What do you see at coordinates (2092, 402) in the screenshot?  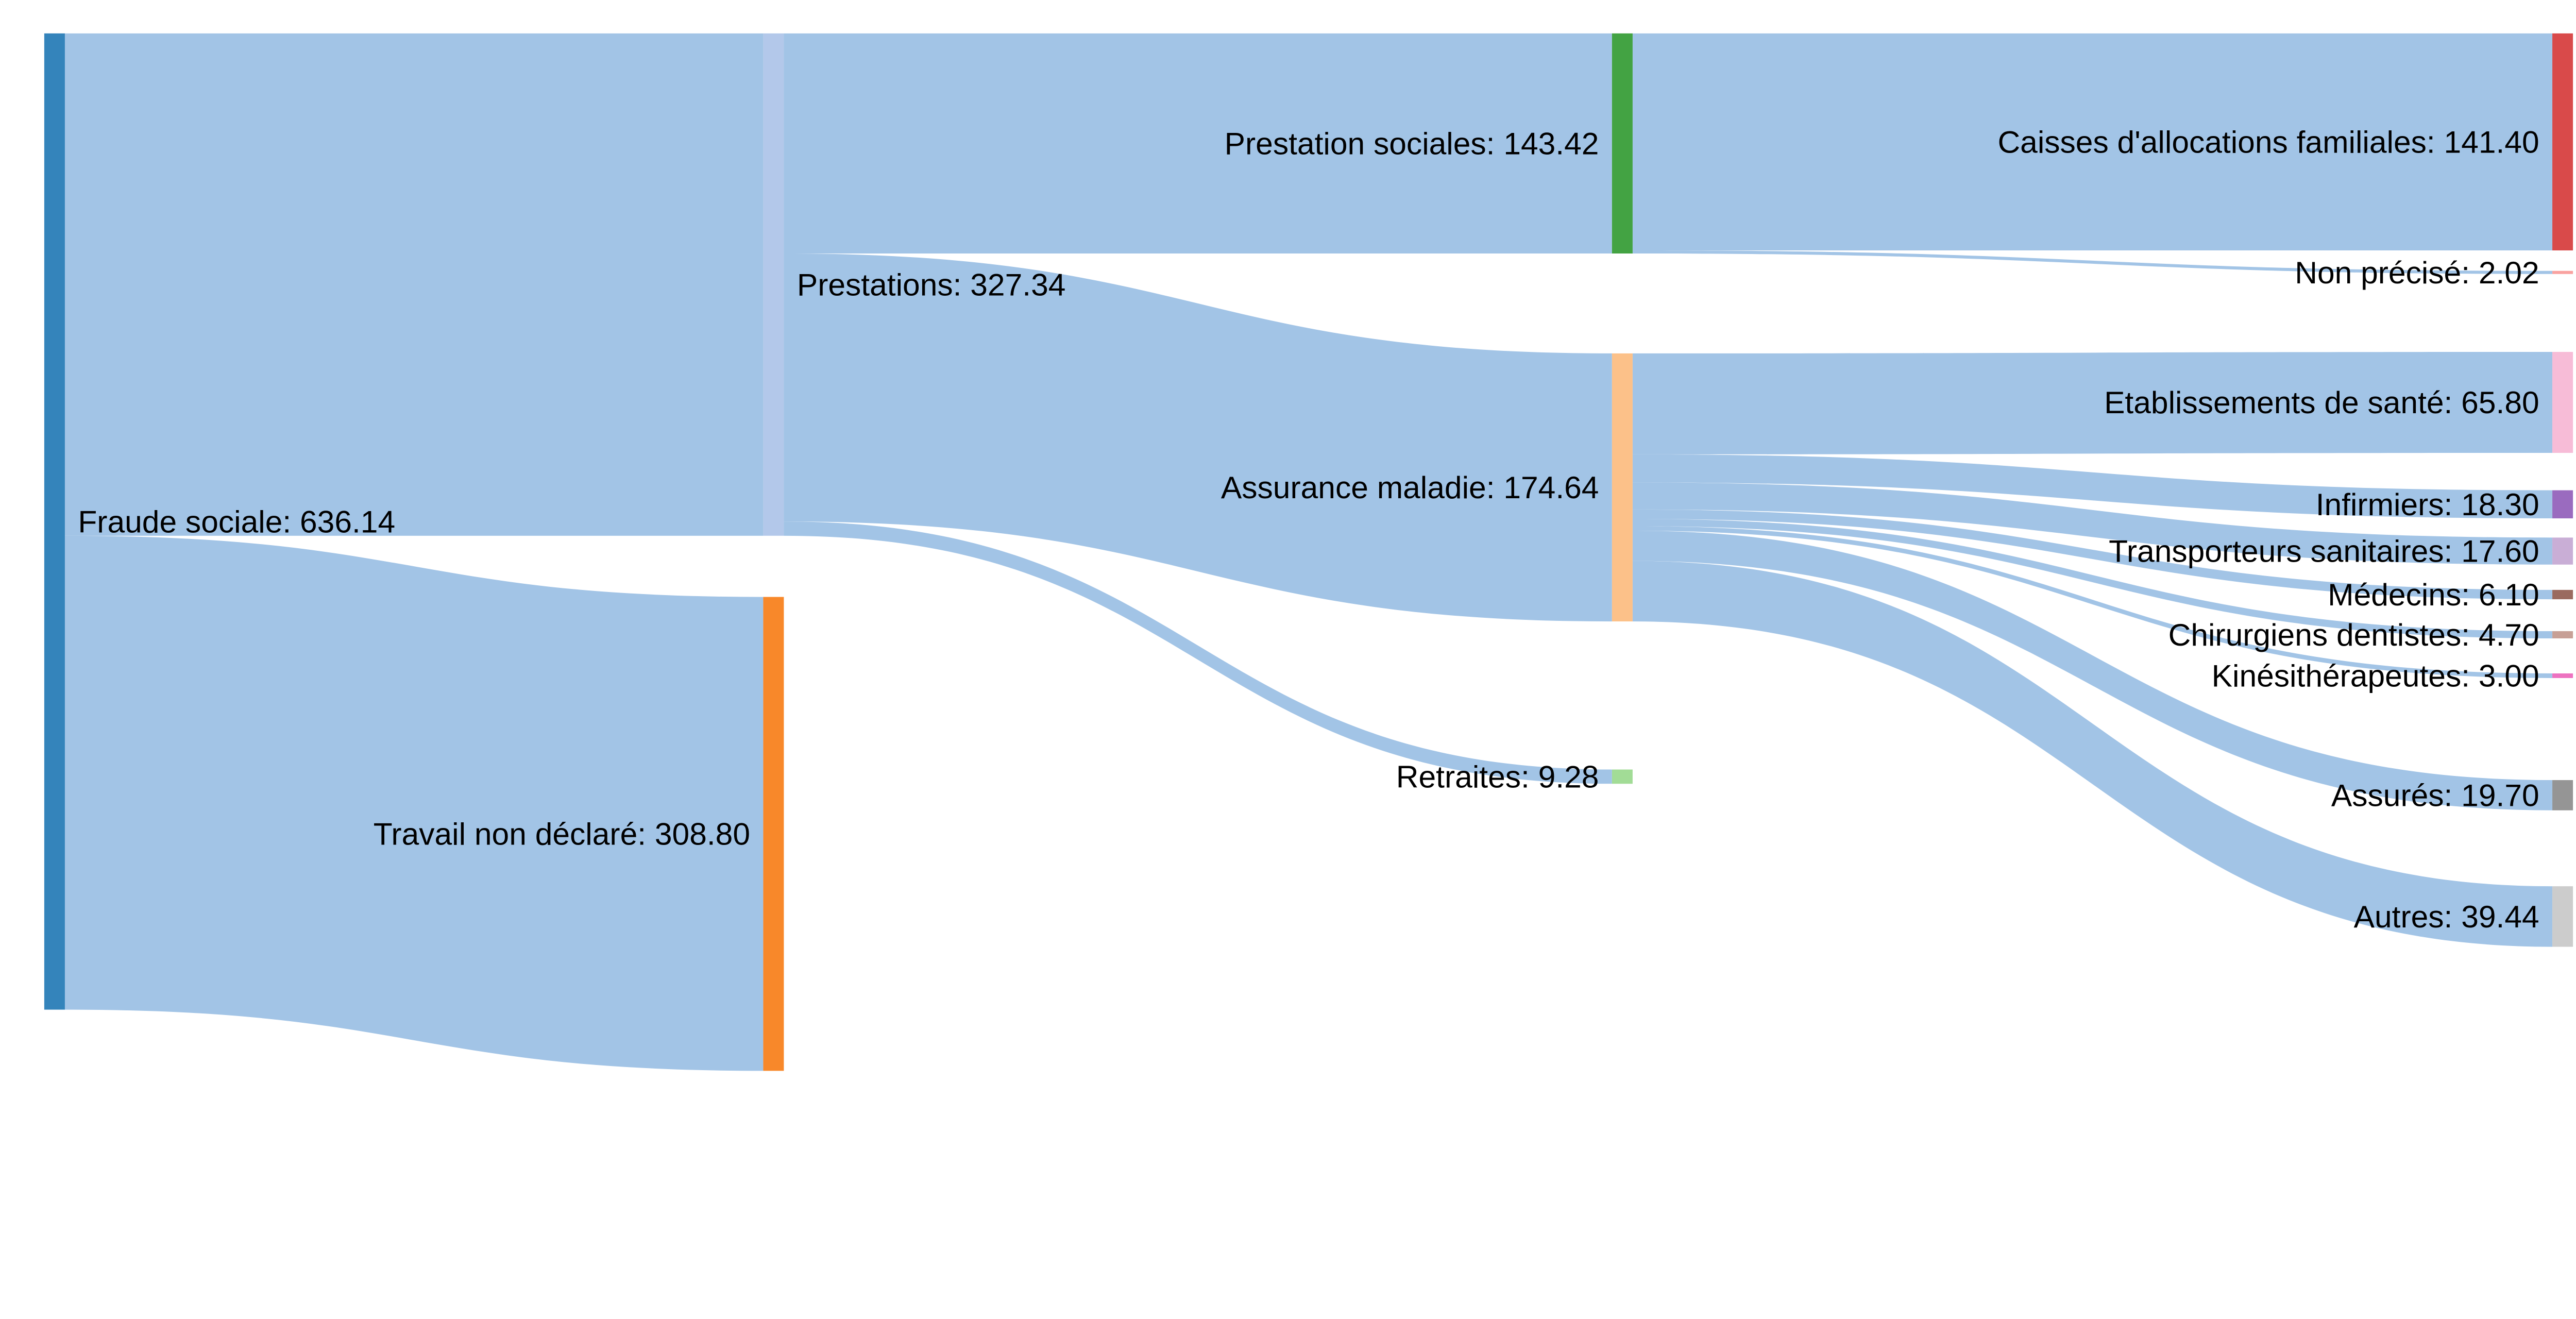 I see `link-assurance_maladie-to-etablissements_sante` at bounding box center [2092, 402].